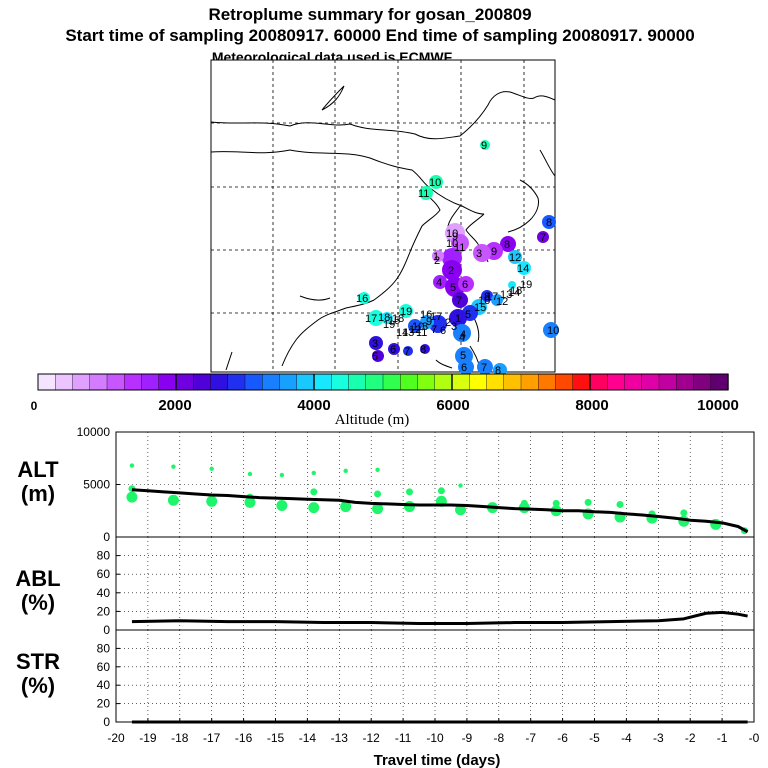  Describe the element at coordinates (402, 333) in the screenshot. I see `map-point-label: 14` at that location.